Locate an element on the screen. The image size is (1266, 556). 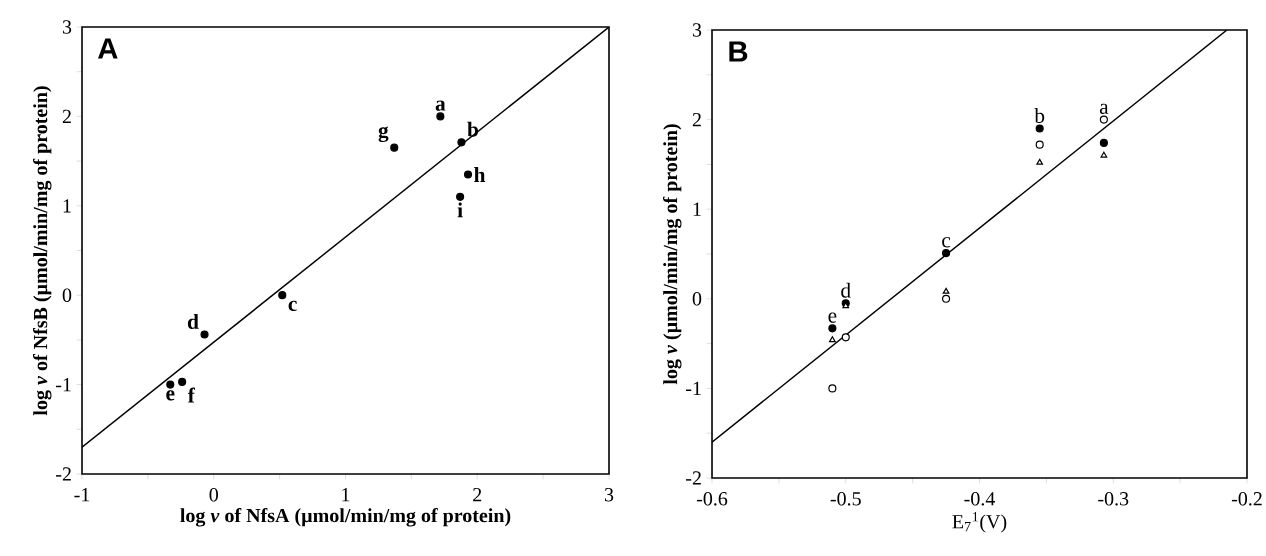
x-axis-title: E$_{7}$$^{1}$(V) is located at coordinates (979, 522).